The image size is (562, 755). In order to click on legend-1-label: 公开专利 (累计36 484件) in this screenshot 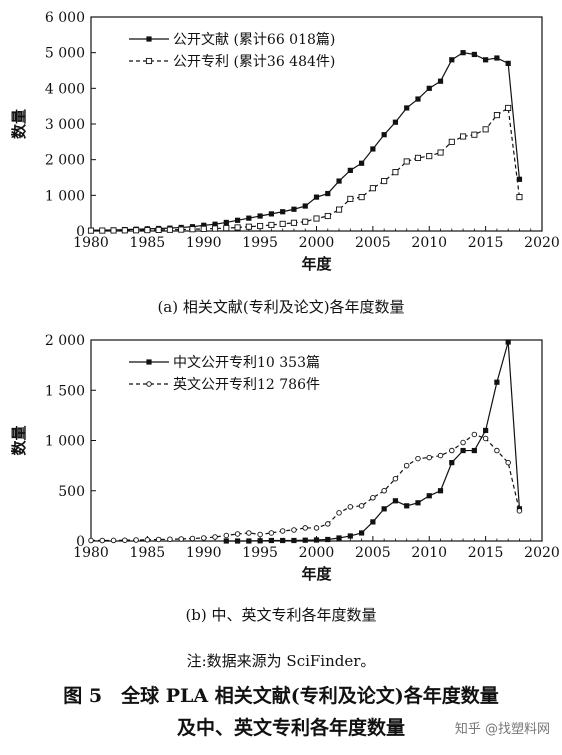, I will do `click(254, 62)`.